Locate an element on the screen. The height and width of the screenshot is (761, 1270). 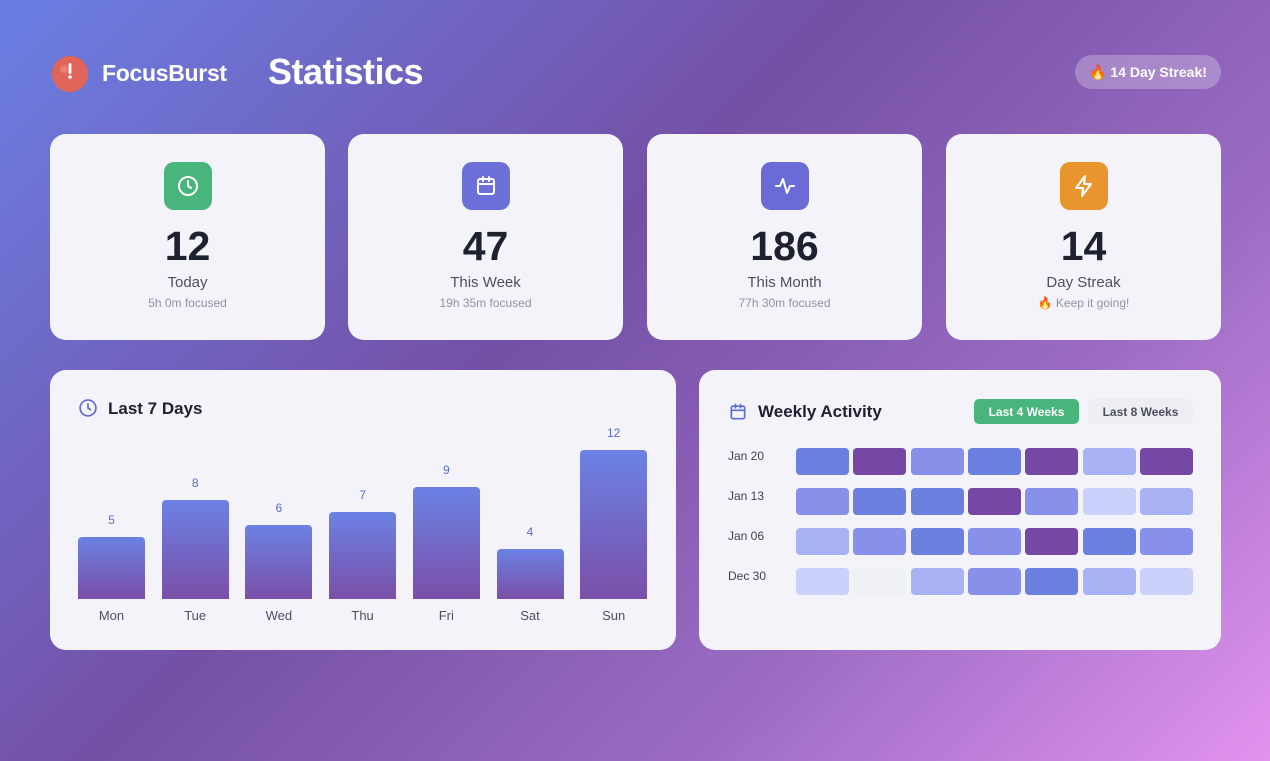
stat-subtext: 🔥 Keep it going! is located at coordinates (1083, 303).